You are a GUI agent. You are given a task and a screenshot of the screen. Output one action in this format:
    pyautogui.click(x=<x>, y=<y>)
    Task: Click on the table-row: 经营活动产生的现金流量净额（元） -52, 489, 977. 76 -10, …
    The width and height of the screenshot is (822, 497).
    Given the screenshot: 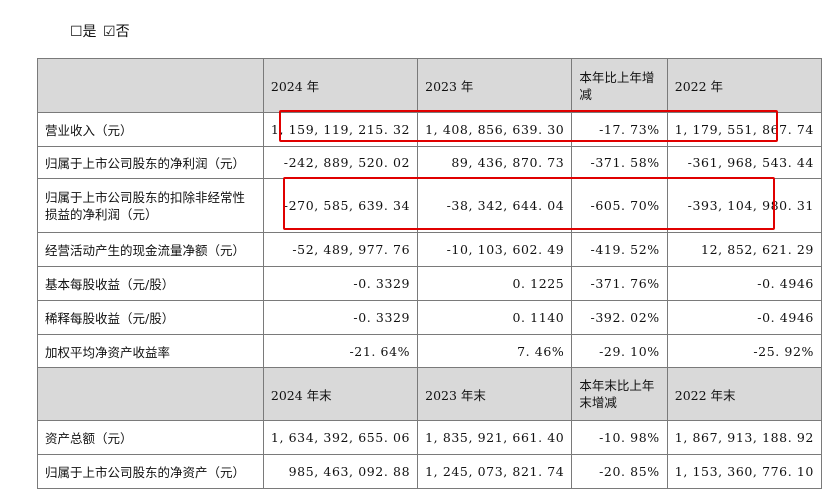 What is the action you would take?
    pyautogui.click(x=429, y=249)
    